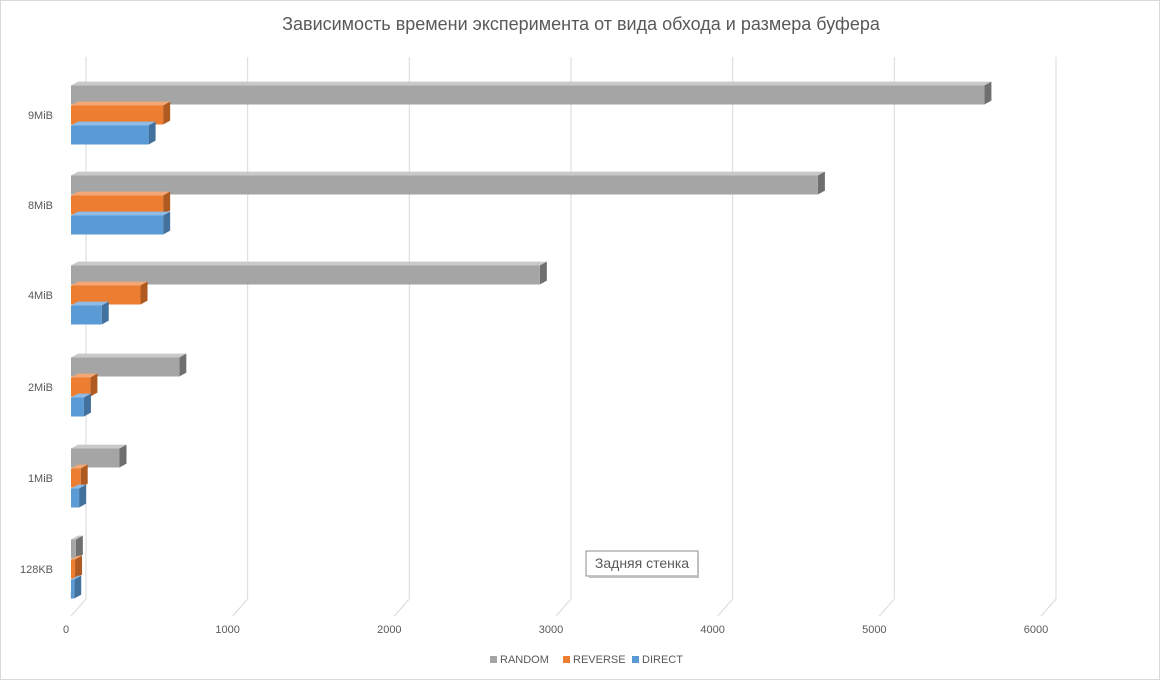 The image size is (1160, 681). Describe the element at coordinates (712, 630) in the screenshot. I see `x-tick-4000: 4000` at that location.